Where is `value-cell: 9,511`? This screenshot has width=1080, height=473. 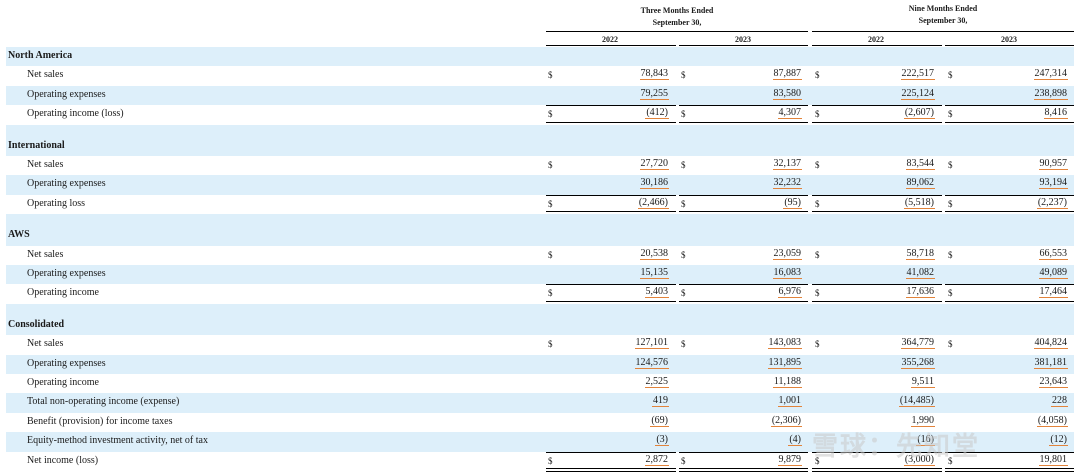
value-cell: 9,511 is located at coordinates (895, 382).